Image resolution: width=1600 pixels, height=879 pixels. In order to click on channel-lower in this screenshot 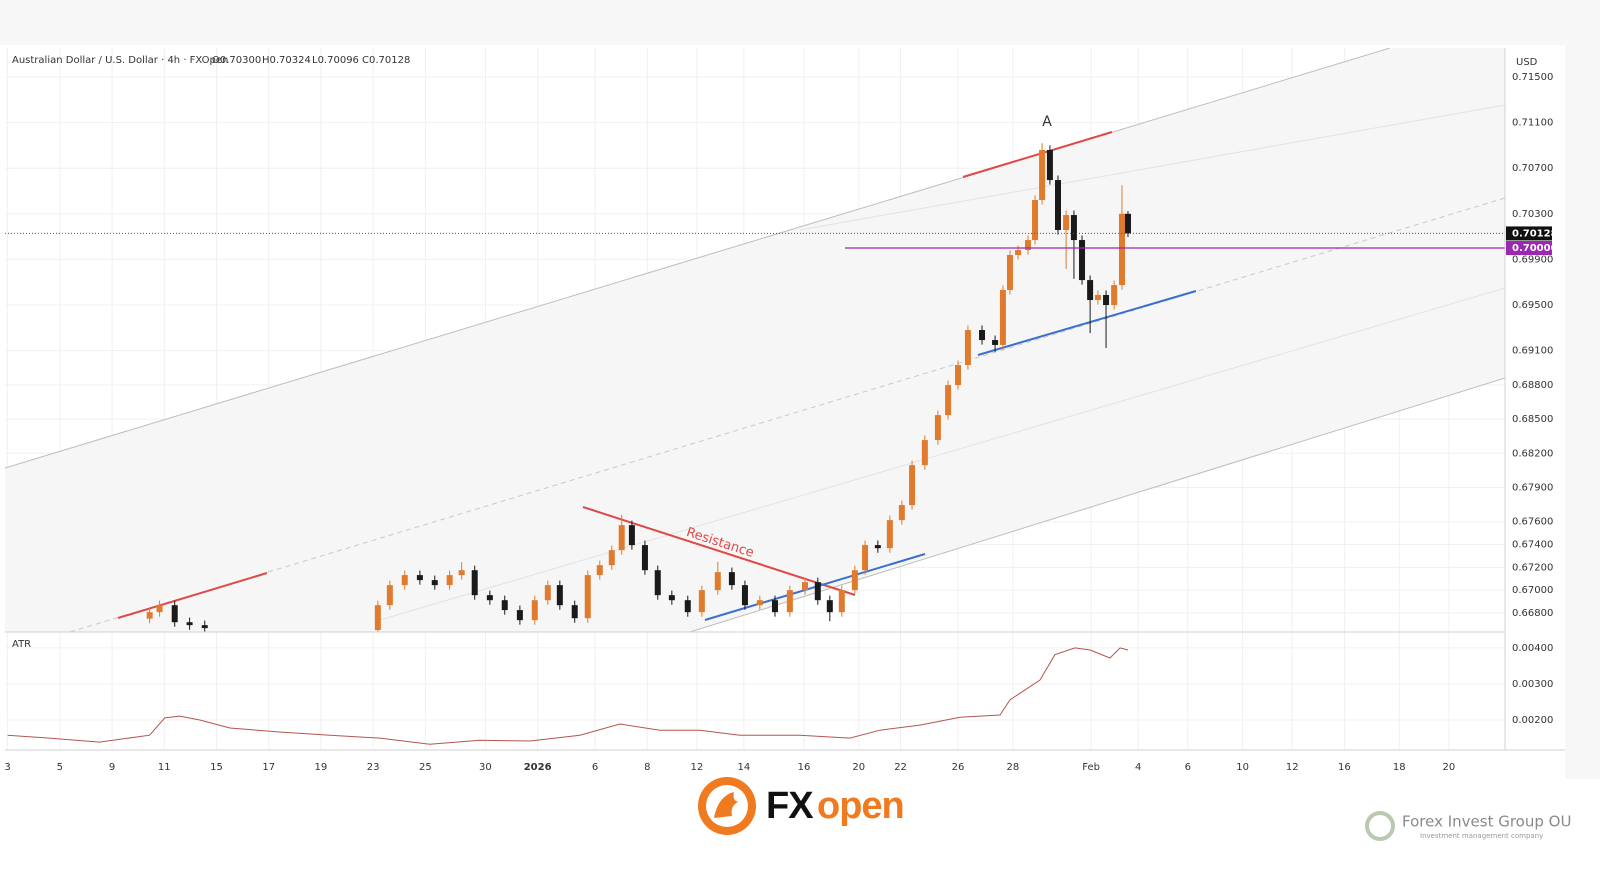, I will do `click(1097, 504)`.